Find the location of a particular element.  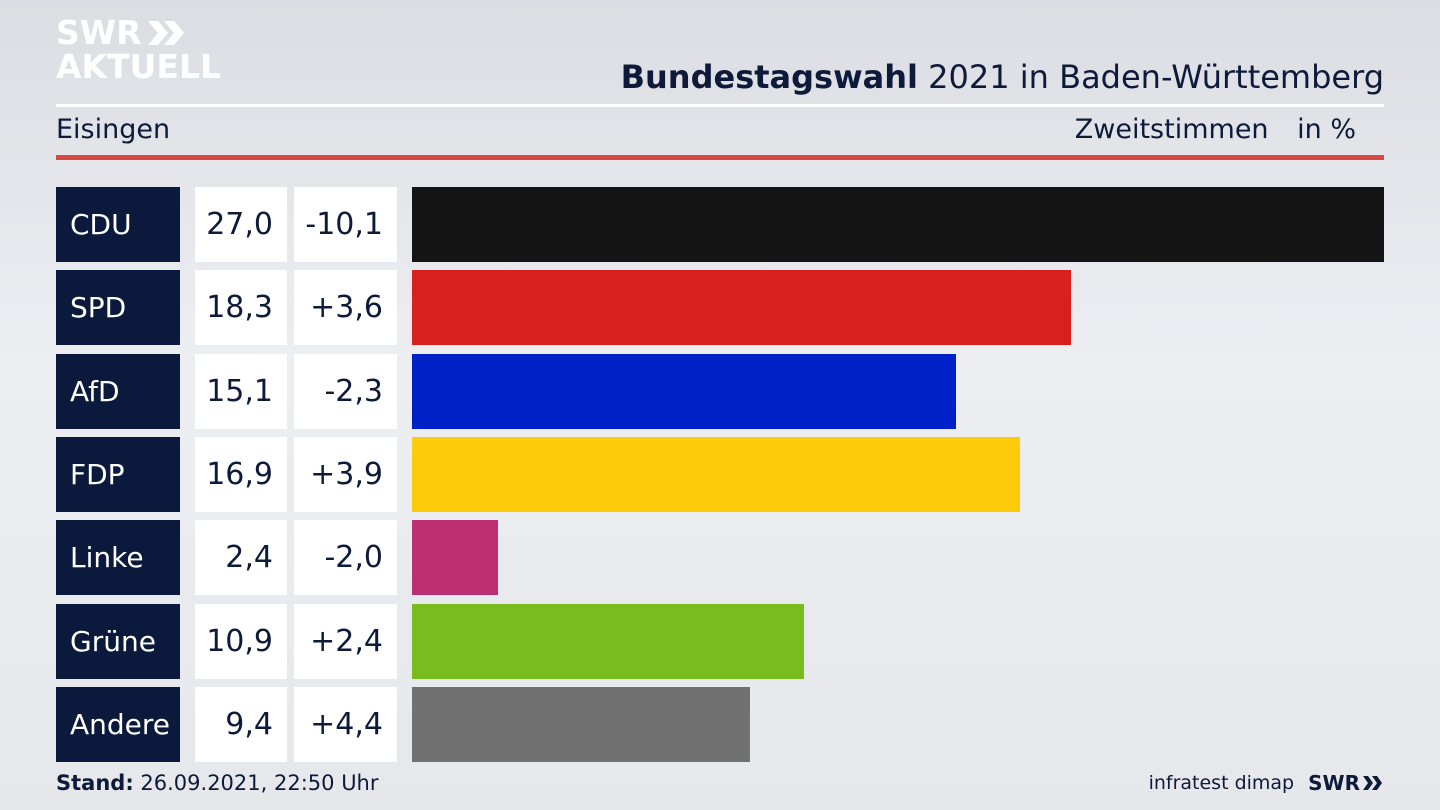

measure-label: Zweitstimmen in % is located at coordinates (1215, 129).